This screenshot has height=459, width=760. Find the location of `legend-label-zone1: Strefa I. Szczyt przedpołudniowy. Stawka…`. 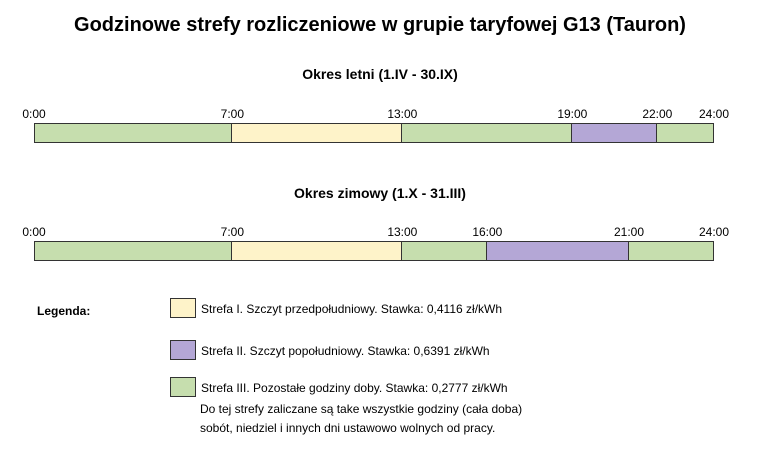

legend-label-zone1: Strefa I. Szczyt przedpołudniowy. Stawka… is located at coordinates (352, 309).